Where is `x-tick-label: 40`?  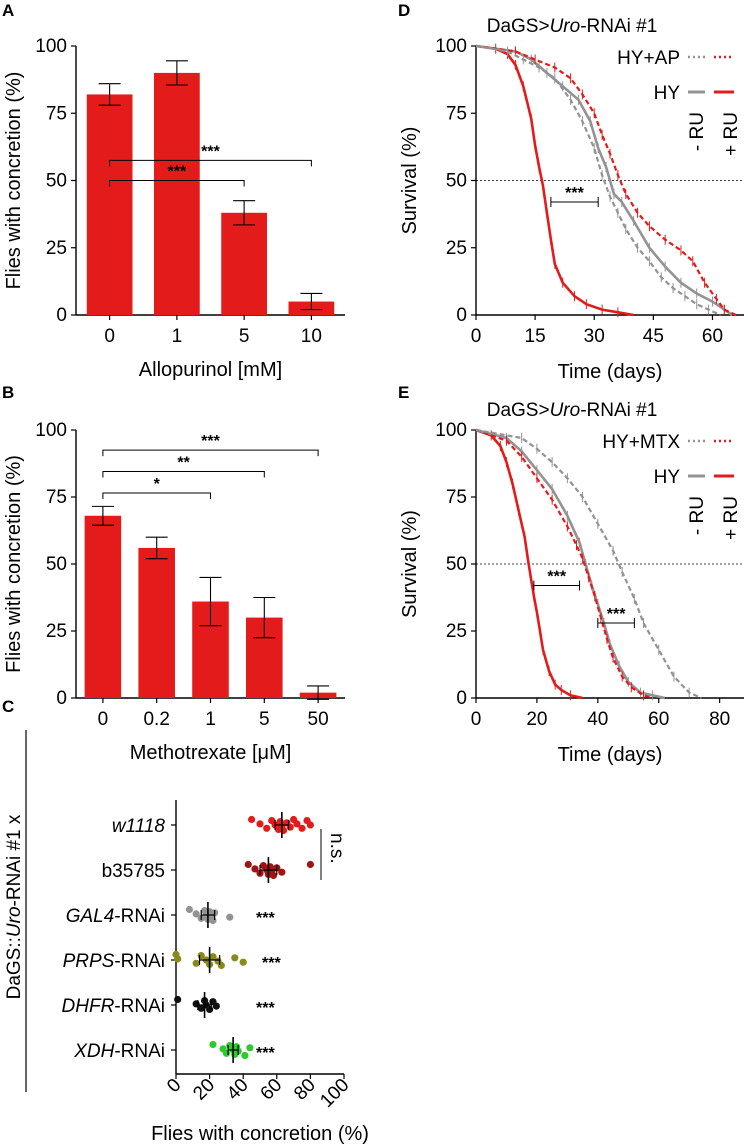
x-tick-label: 40 is located at coordinates (597, 719).